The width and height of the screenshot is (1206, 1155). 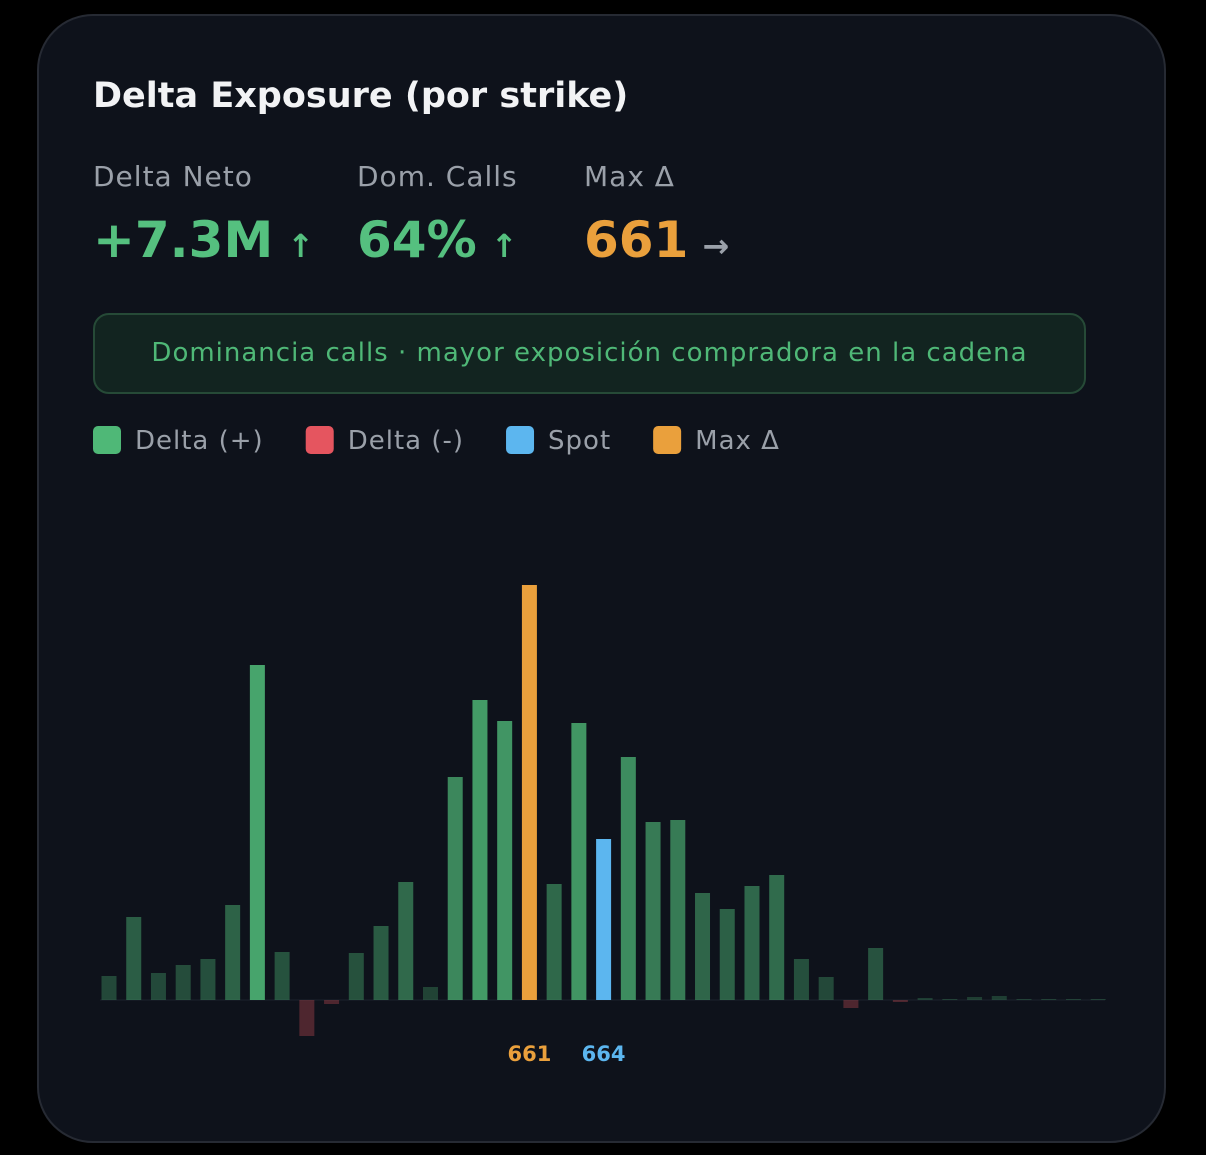 What do you see at coordinates (173, 176) in the screenshot?
I see `stat-label: Delta Neto` at bounding box center [173, 176].